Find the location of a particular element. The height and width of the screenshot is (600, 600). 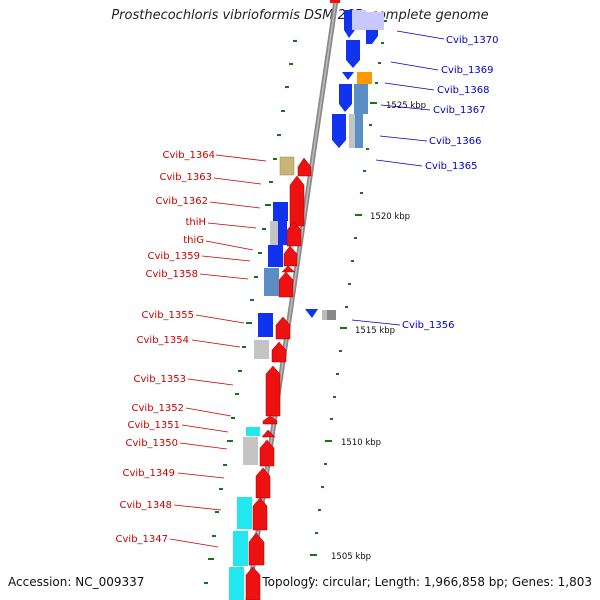

gene-label-cvib-1358: Cvib_1358 is located at coordinates (172, 274).